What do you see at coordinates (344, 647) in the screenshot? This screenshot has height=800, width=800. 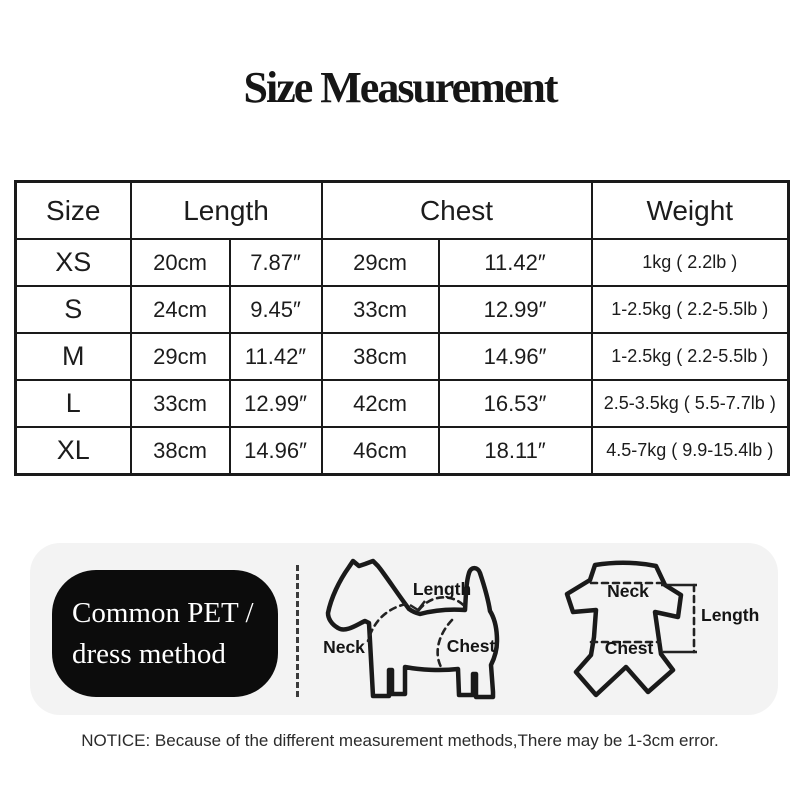 I see `dog-neck-label: Neck` at bounding box center [344, 647].